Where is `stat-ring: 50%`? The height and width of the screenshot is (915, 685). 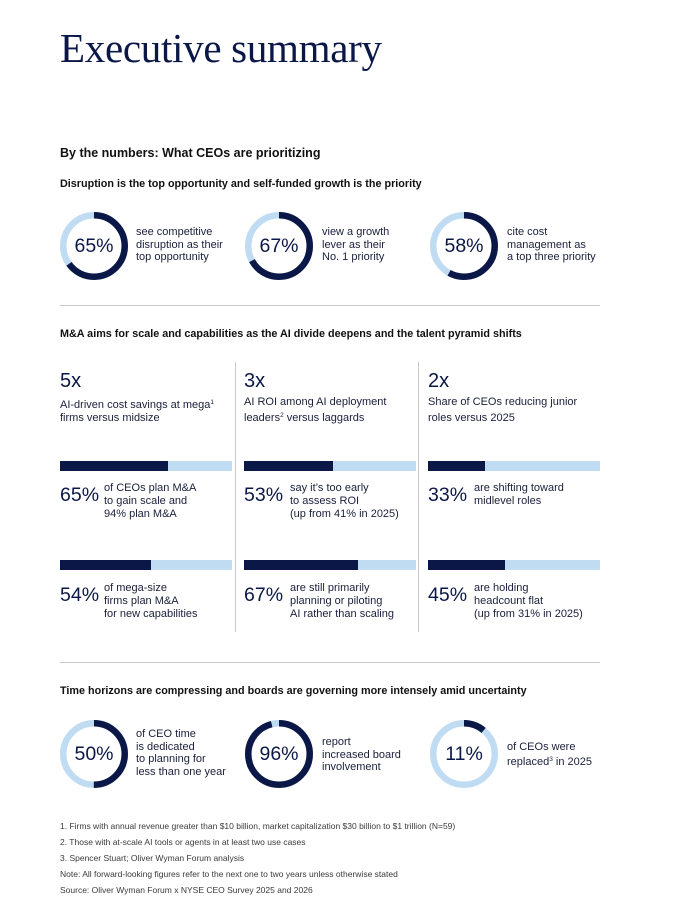 stat-ring: 50% is located at coordinates (94, 754).